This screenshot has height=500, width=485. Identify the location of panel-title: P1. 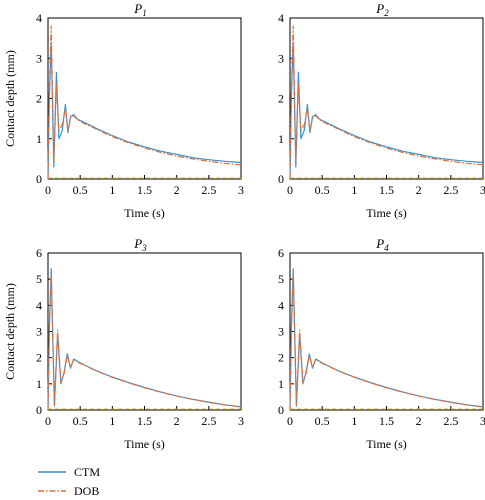
(139, 9).